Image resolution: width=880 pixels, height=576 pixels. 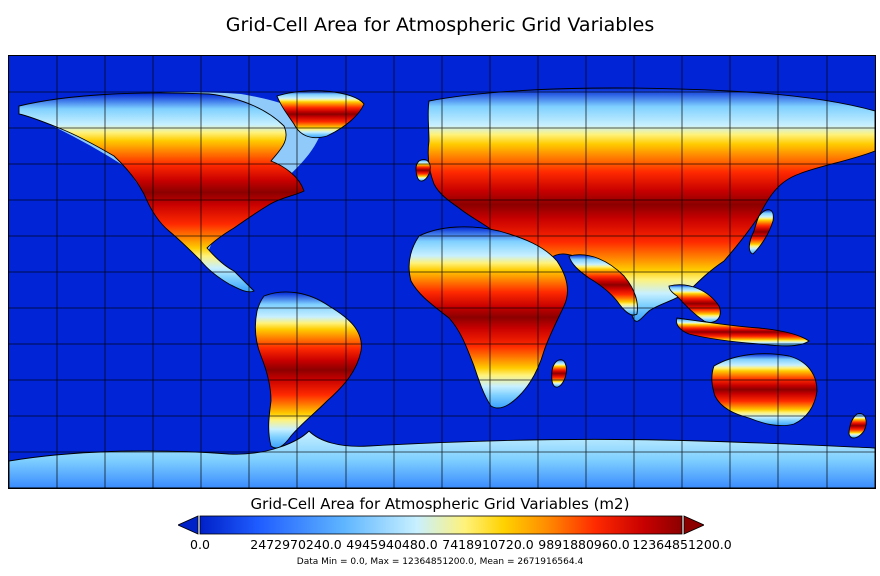 I want to click on north-america, so click(x=161, y=192).